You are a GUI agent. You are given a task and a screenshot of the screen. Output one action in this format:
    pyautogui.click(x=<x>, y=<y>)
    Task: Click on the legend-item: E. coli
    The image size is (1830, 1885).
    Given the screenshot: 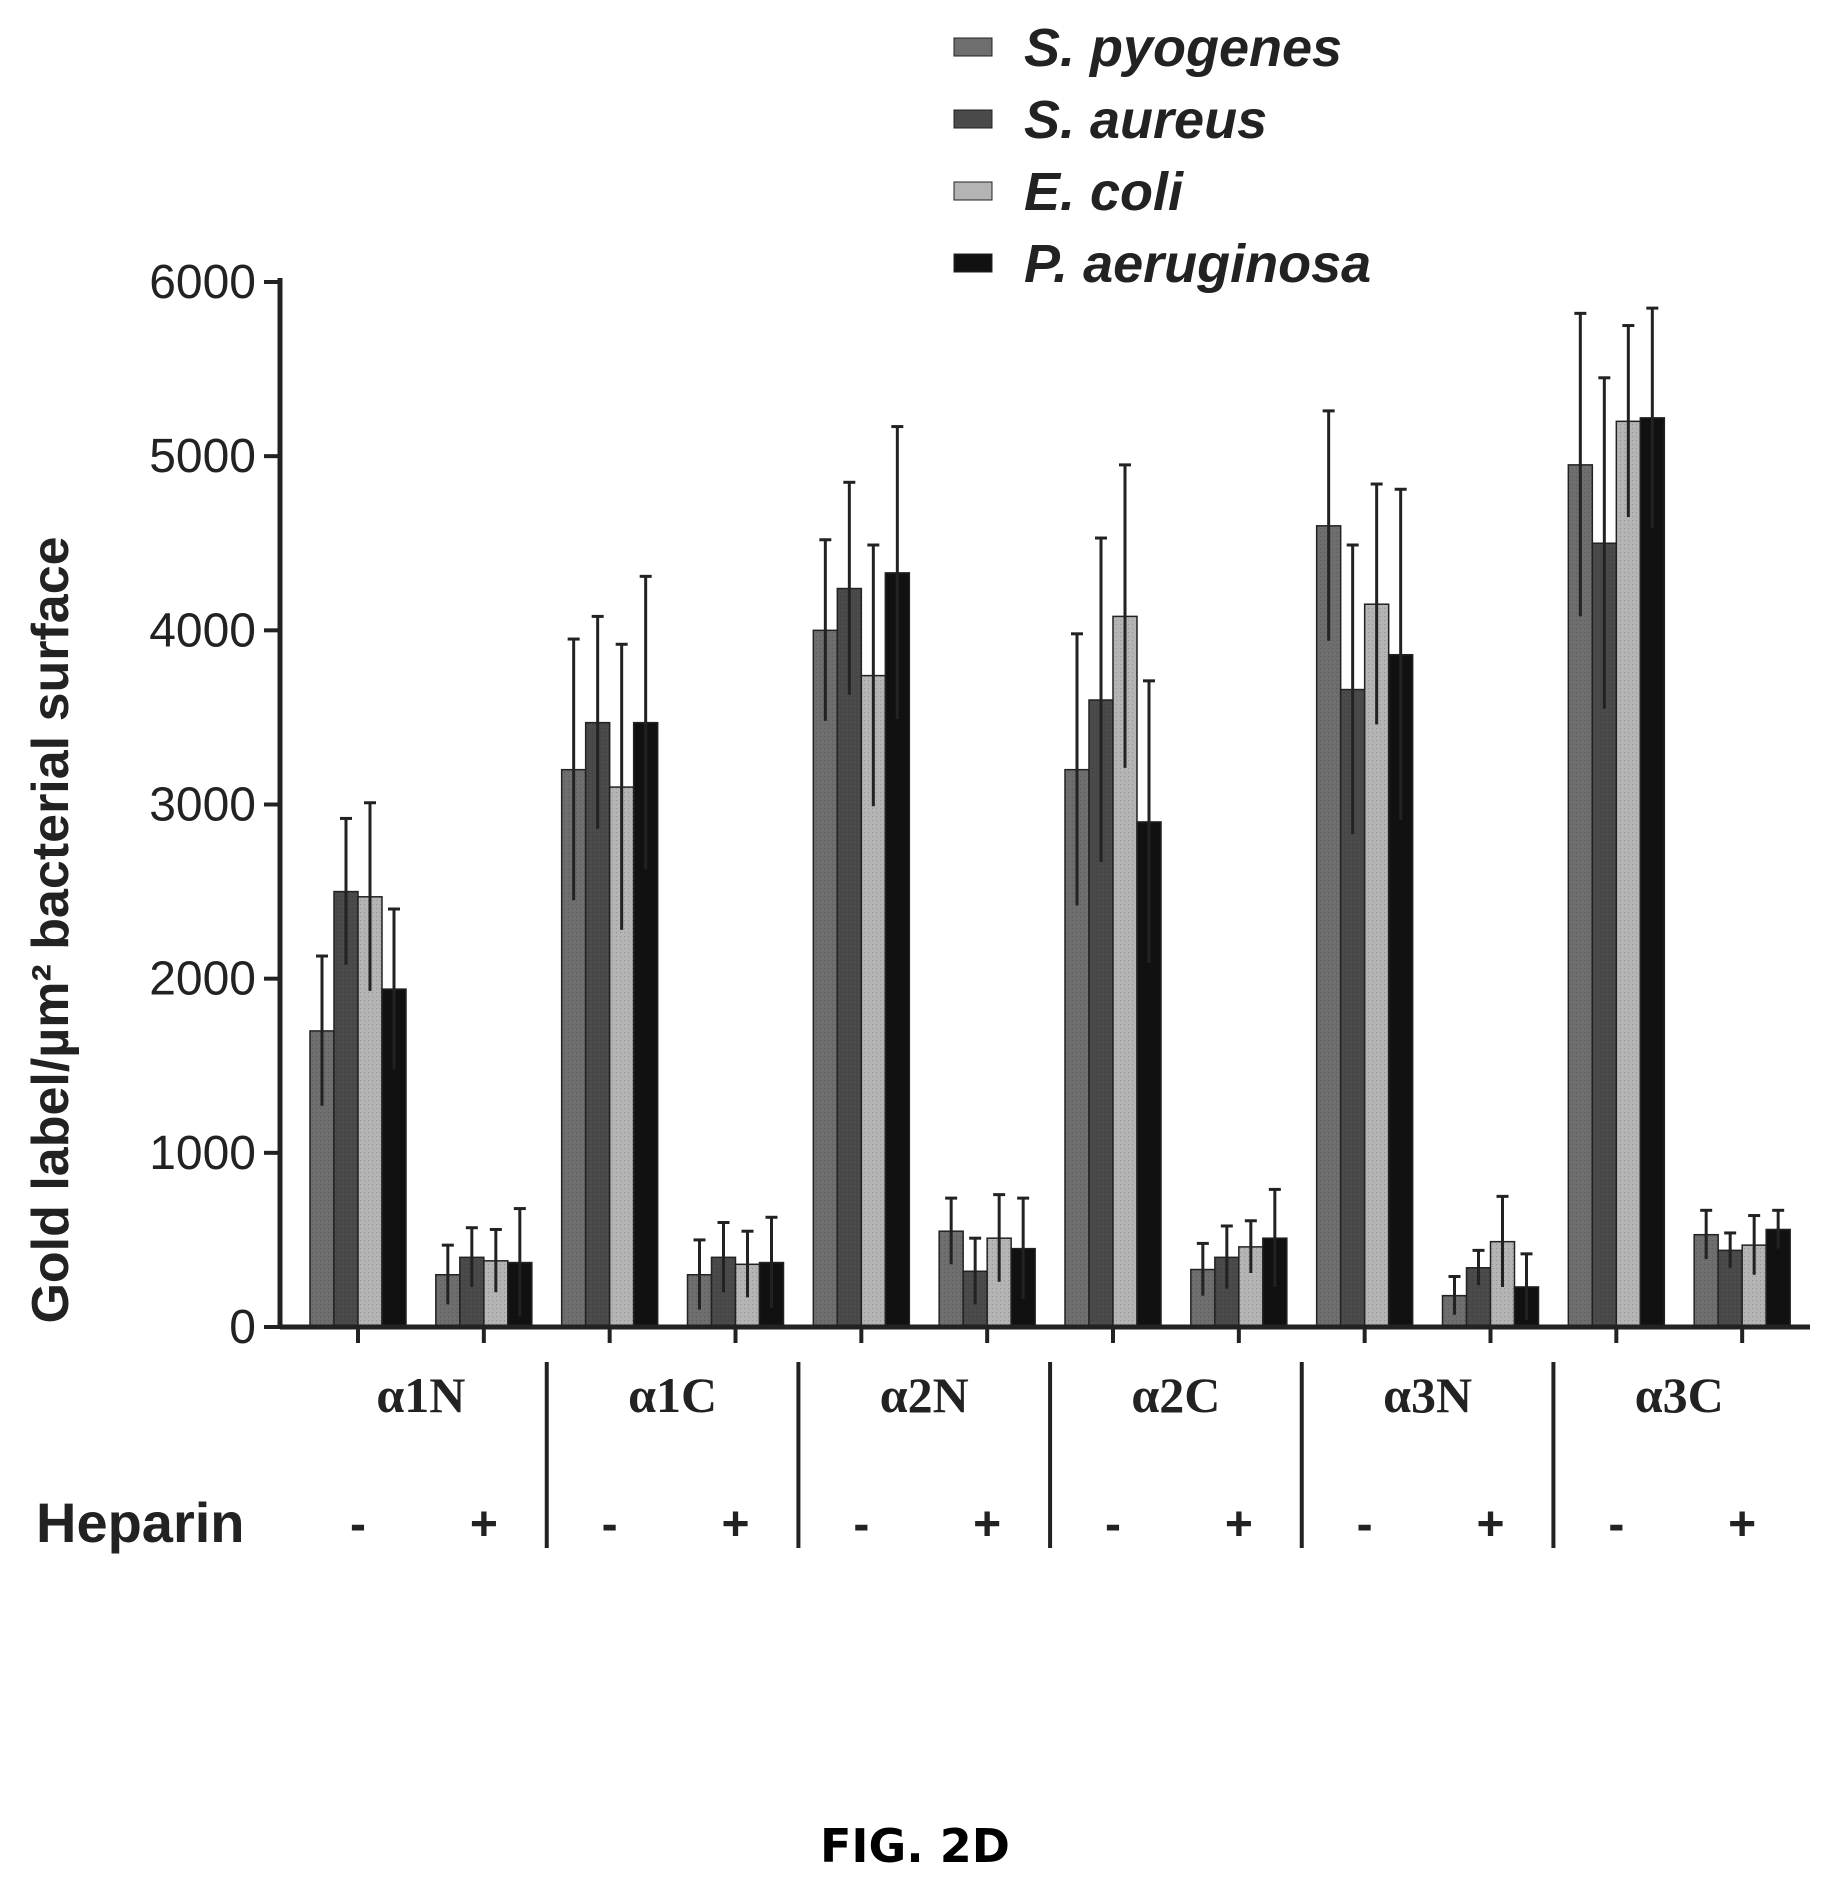 What is the action you would take?
    pyautogui.click(x=1068, y=192)
    